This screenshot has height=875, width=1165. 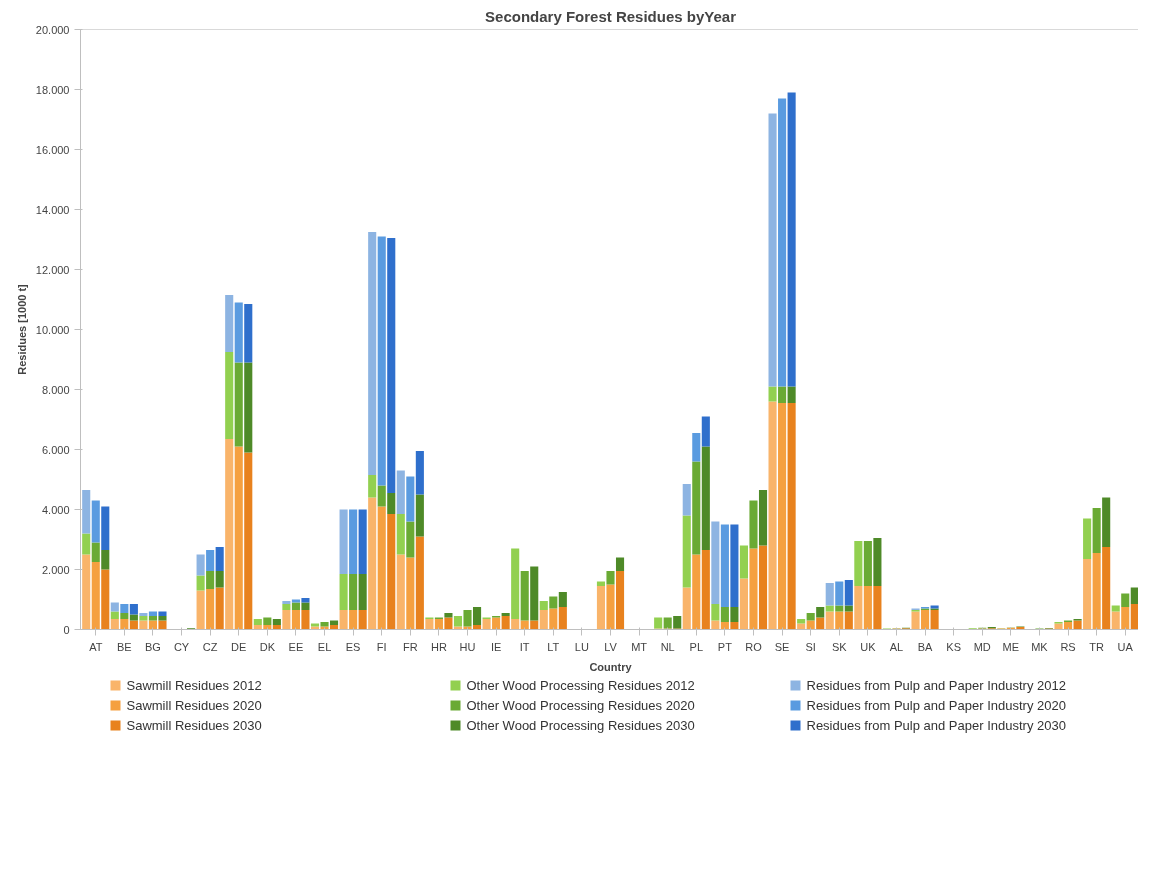 What do you see at coordinates (524, 646) in the screenshot?
I see `x-tick-label: IT` at bounding box center [524, 646].